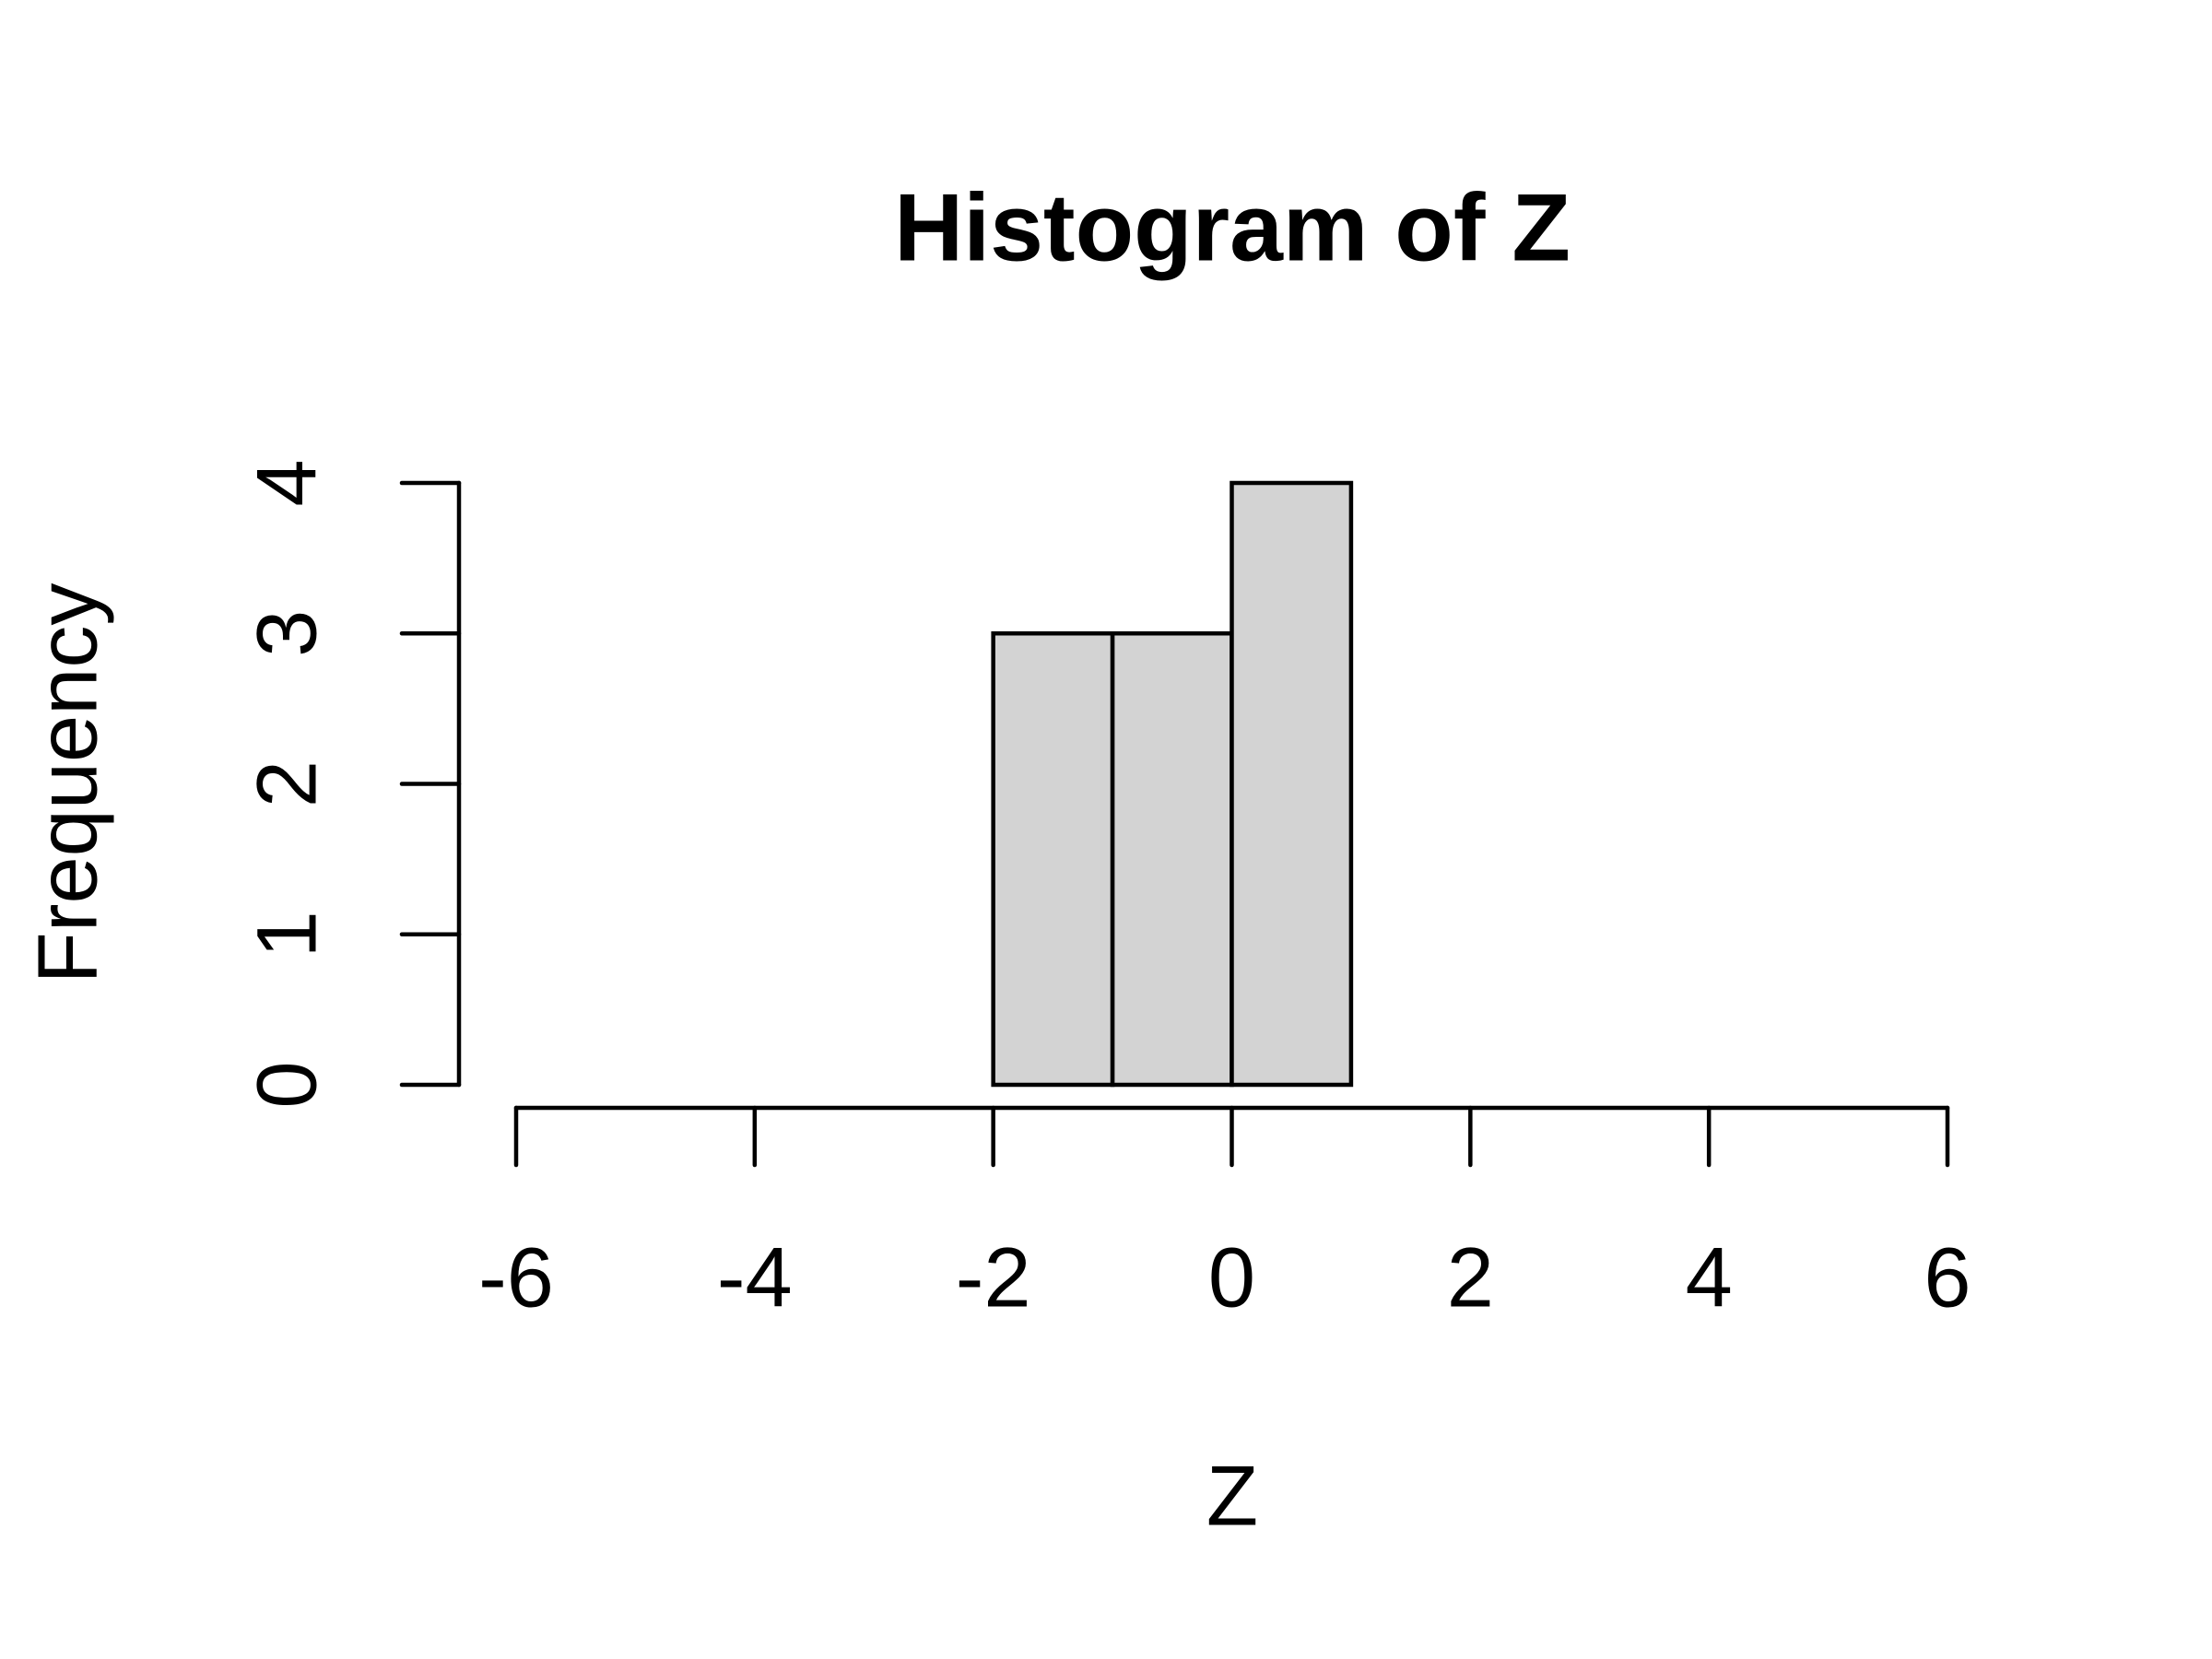 The image size is (2212, 1659). What do you see at coordinates (1709, 1277) in the screenshot?
I see `x-tick-label: 4` at bounding box center [1709, 1277].